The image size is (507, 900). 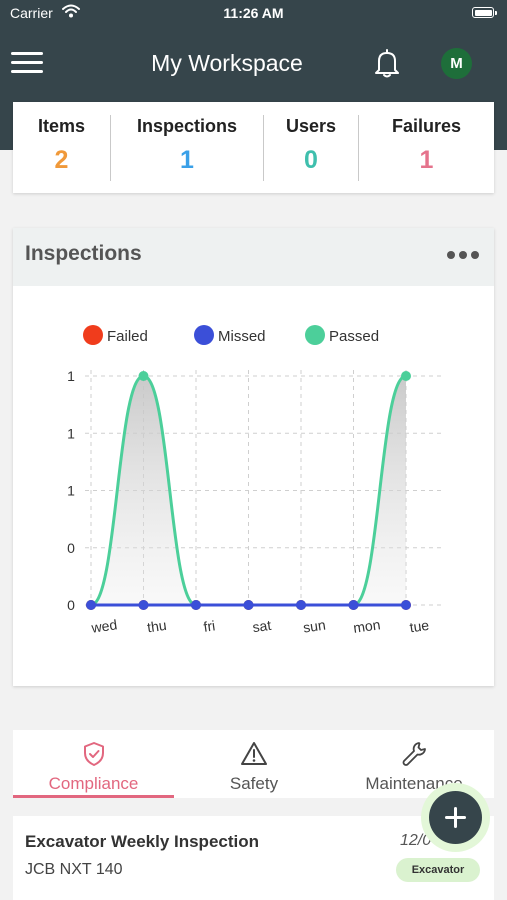 I want to click on tab-label: Safety, so click(x=254, y=783).